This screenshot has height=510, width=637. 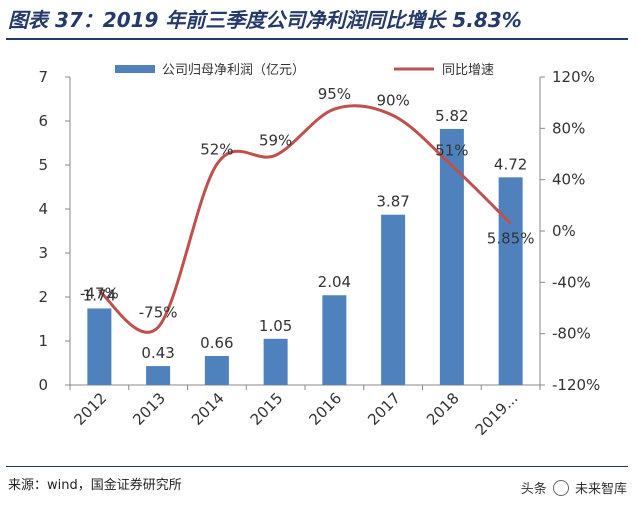 What do you see at coordinates (392, 202) in the screenshot?
I see `bar-value-label: 3.87` at bounding box center [392, 202].